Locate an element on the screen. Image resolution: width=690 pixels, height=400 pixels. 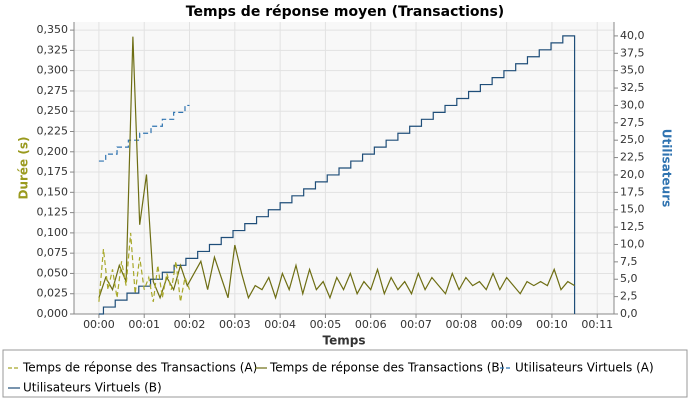
x-tick-label: 00:07 is located at coordinates (416, 324).